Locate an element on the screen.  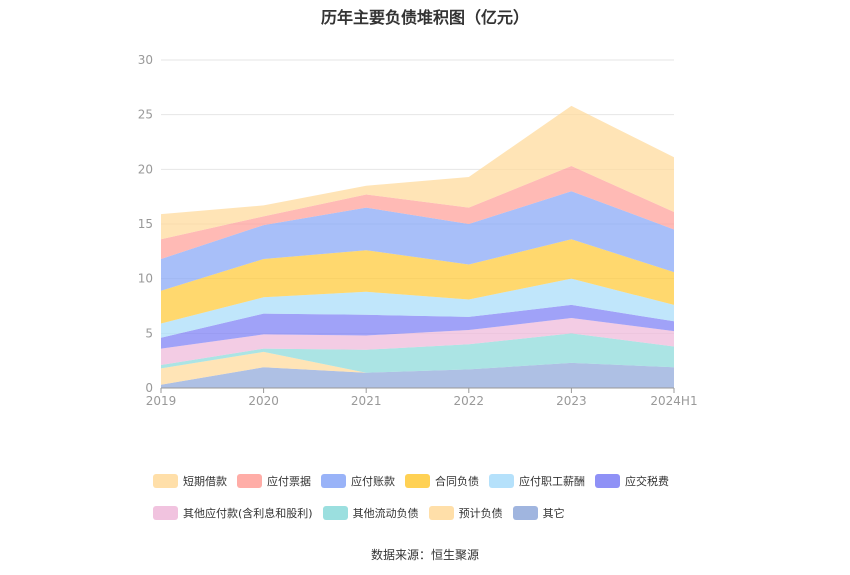
x-tick-label-2: 2021 is located at coordinates (366, 401).